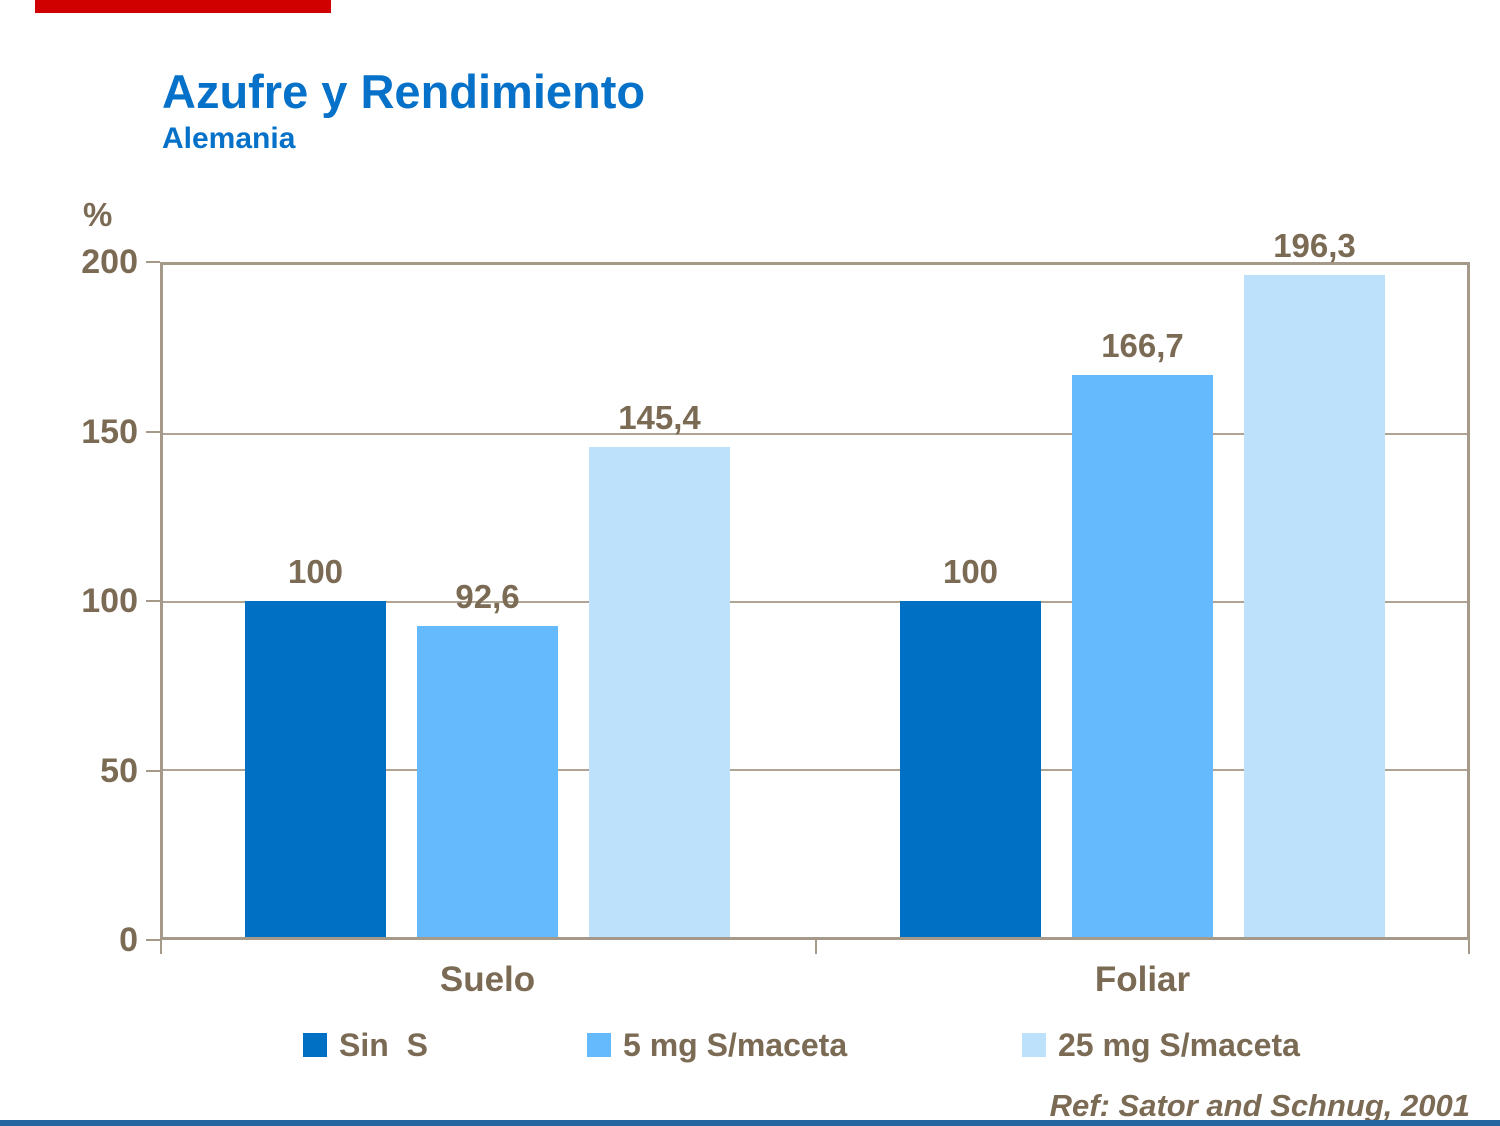 The image size is (1500, 1126). I want to click on legend-item-1: Sin S, so click(365, 1045).